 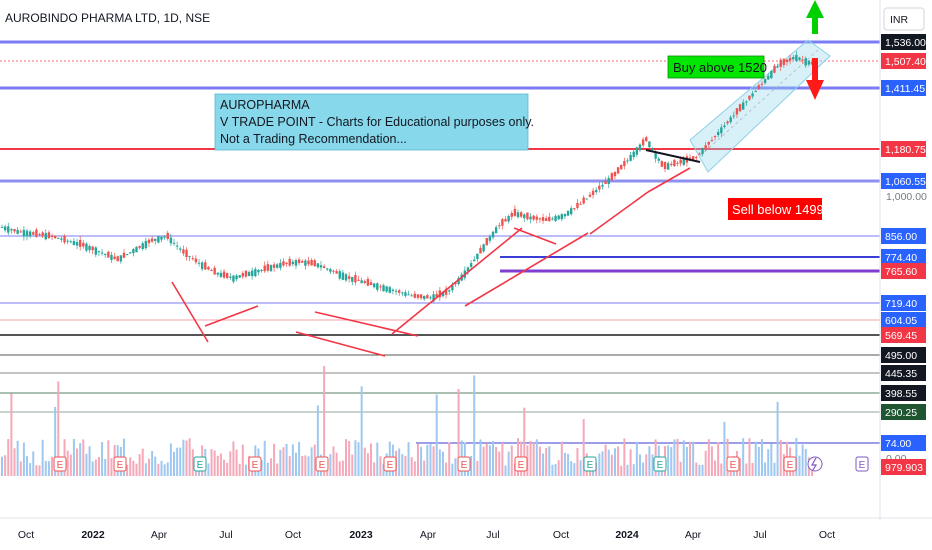 What do you see at coordinates (107, 18) in the screenshot?
I see `chart-title: AUROBINDO PHARMA LTD, 1D, NSE` at bounding box center [107, 18].